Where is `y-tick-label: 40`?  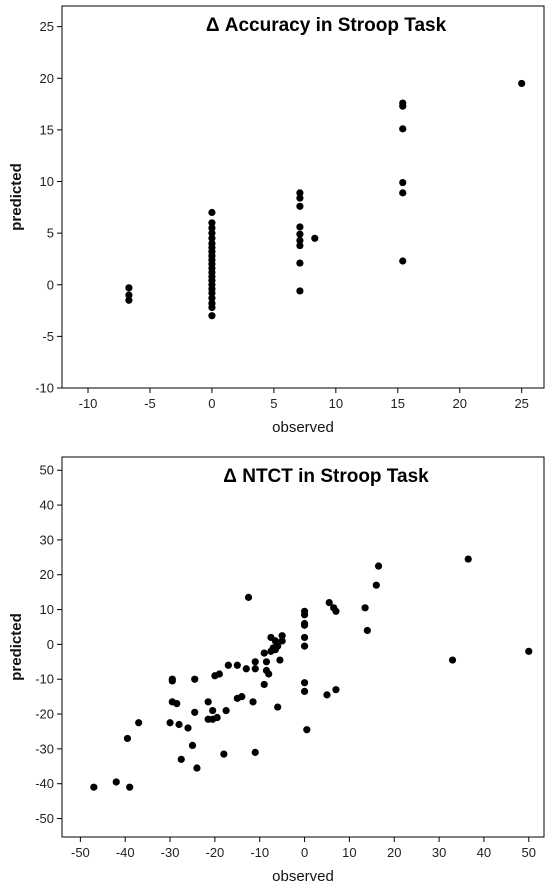 y-tick-label: 40 is located at coordinates (47, 505).